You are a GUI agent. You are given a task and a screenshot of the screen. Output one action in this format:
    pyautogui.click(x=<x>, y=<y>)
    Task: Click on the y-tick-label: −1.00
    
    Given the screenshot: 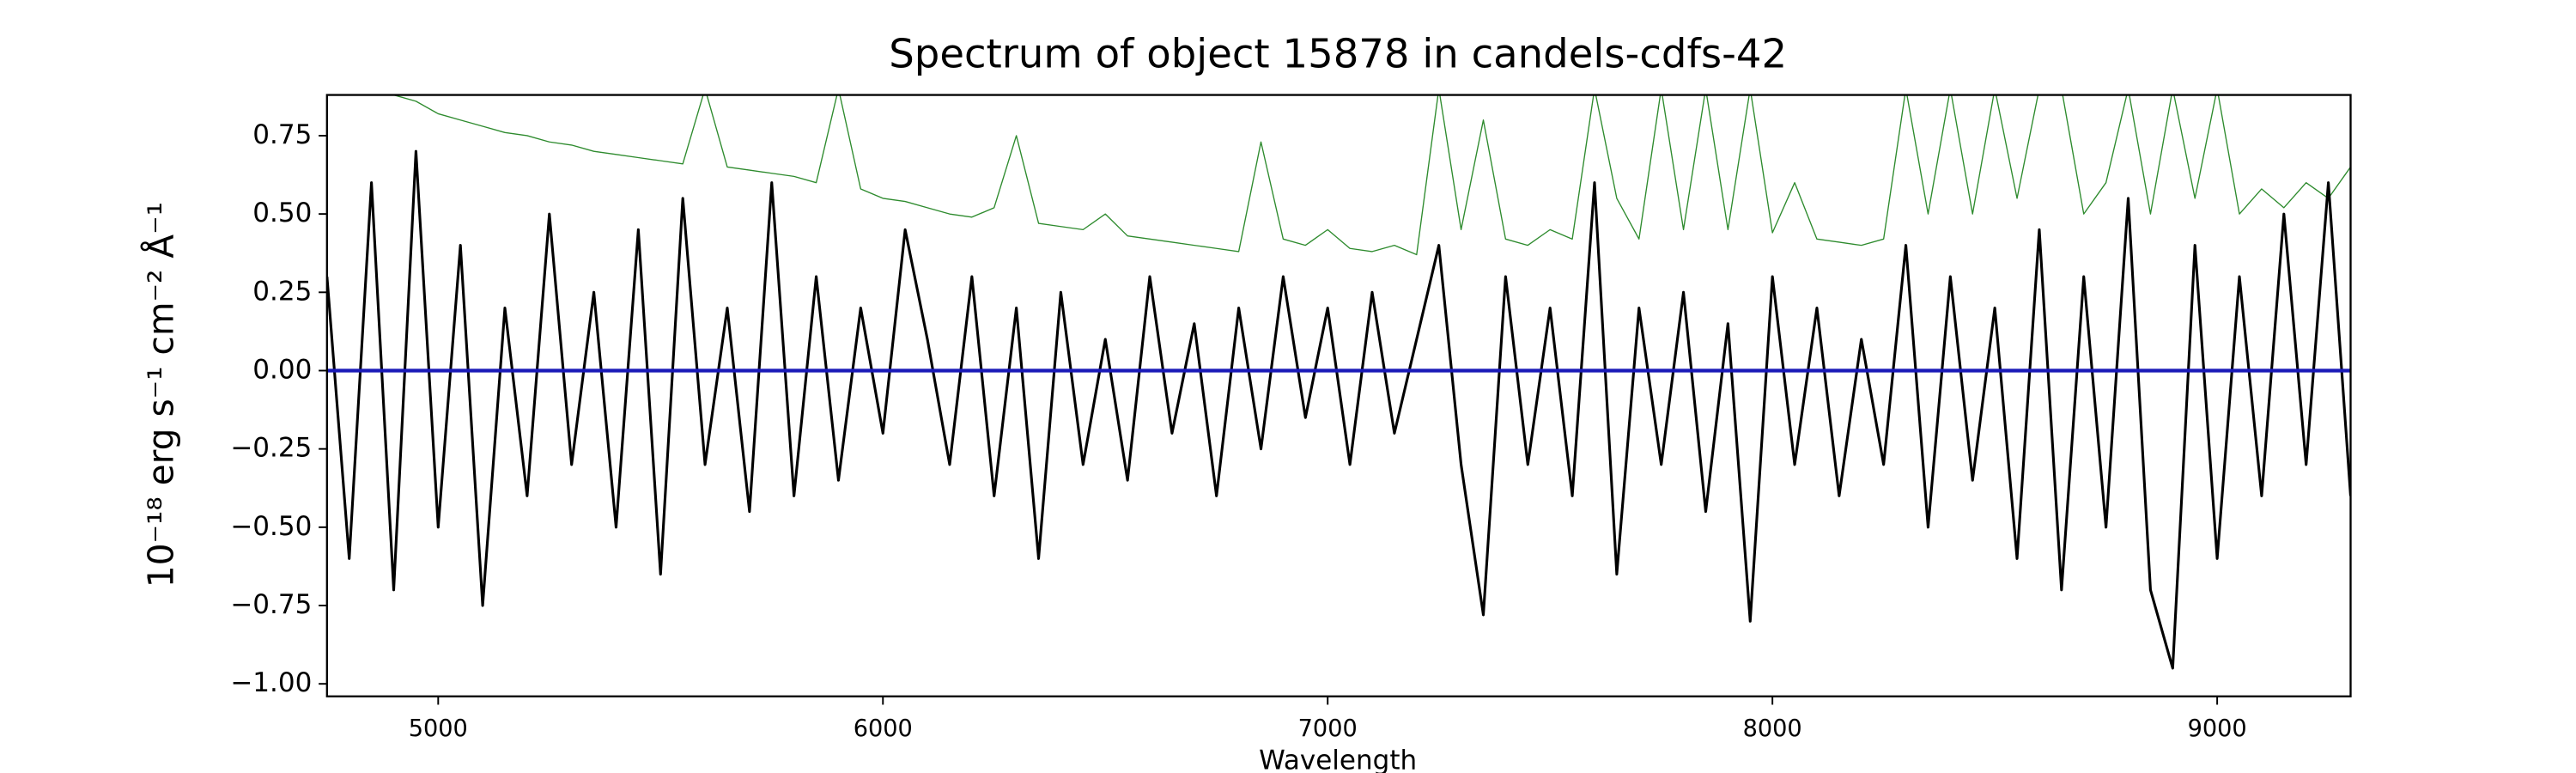 What is the action you would take?
    pyautogui.click(x=271, y=682)
    